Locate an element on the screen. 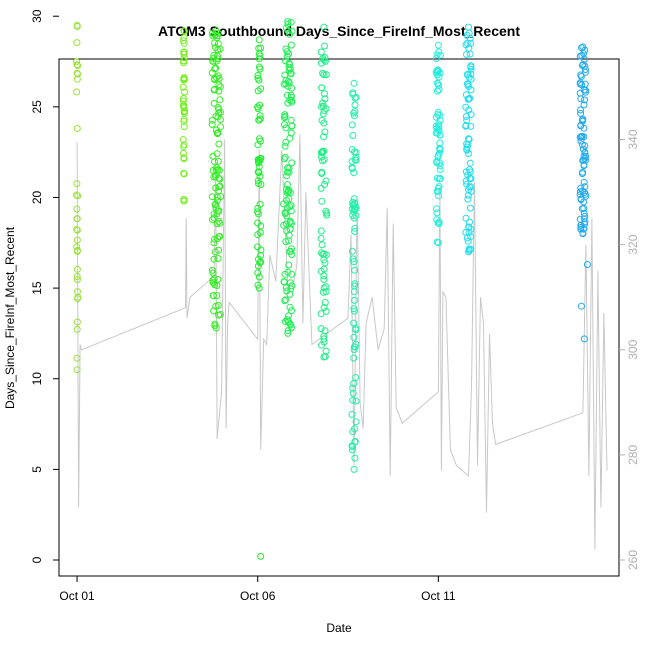  y2-axis: 260 280 300 320 340 is located at coordinates (629, 349).